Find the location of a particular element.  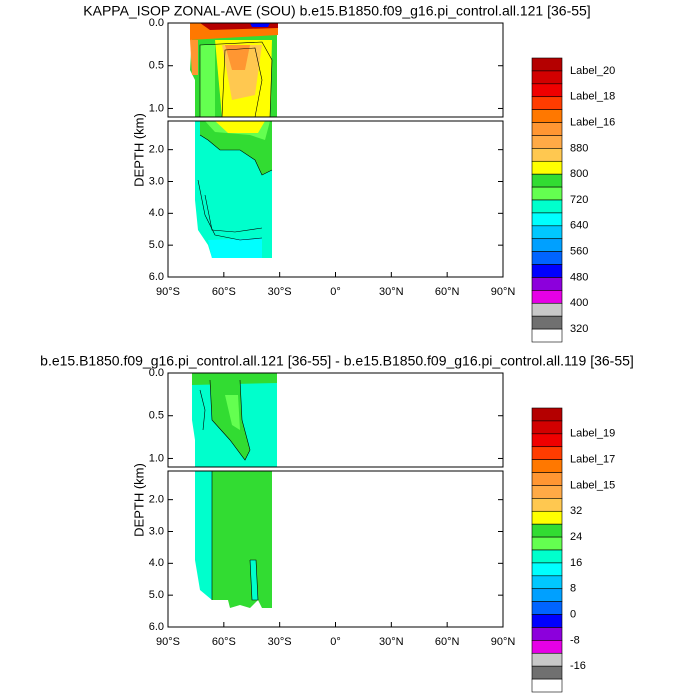

colorbar-label: 480 is located at coordinates (579, 277).